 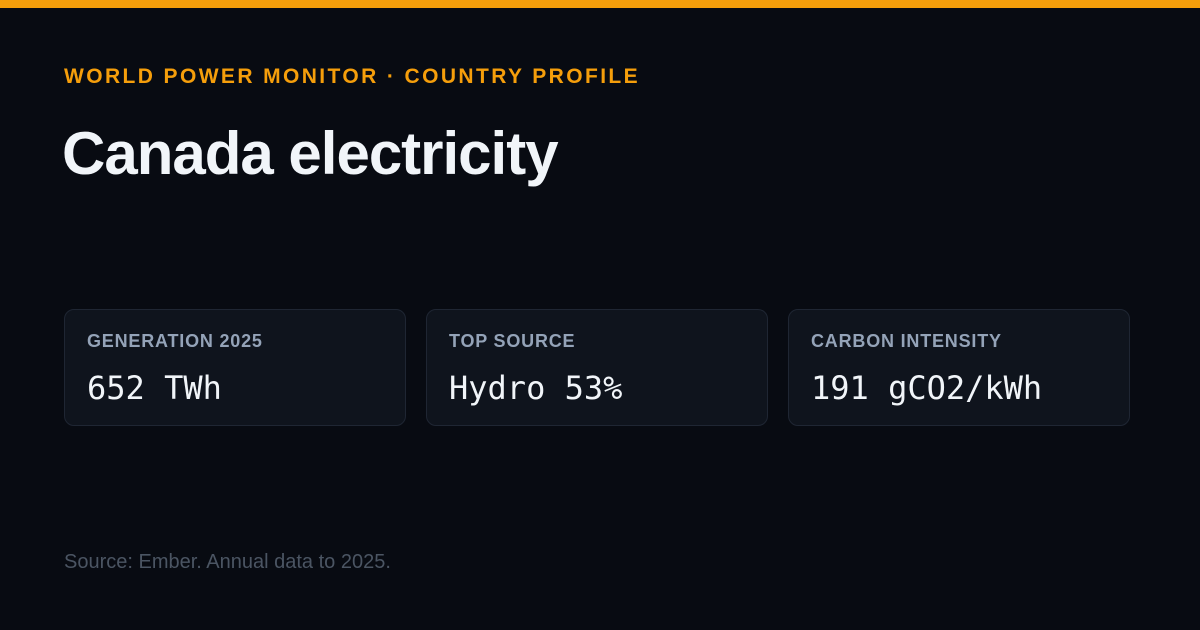 What do you see at coordinates (906, 341) in the screenshot?
I see `stat-label: CARBON INTENSITY` at bounding box center [906, 341].